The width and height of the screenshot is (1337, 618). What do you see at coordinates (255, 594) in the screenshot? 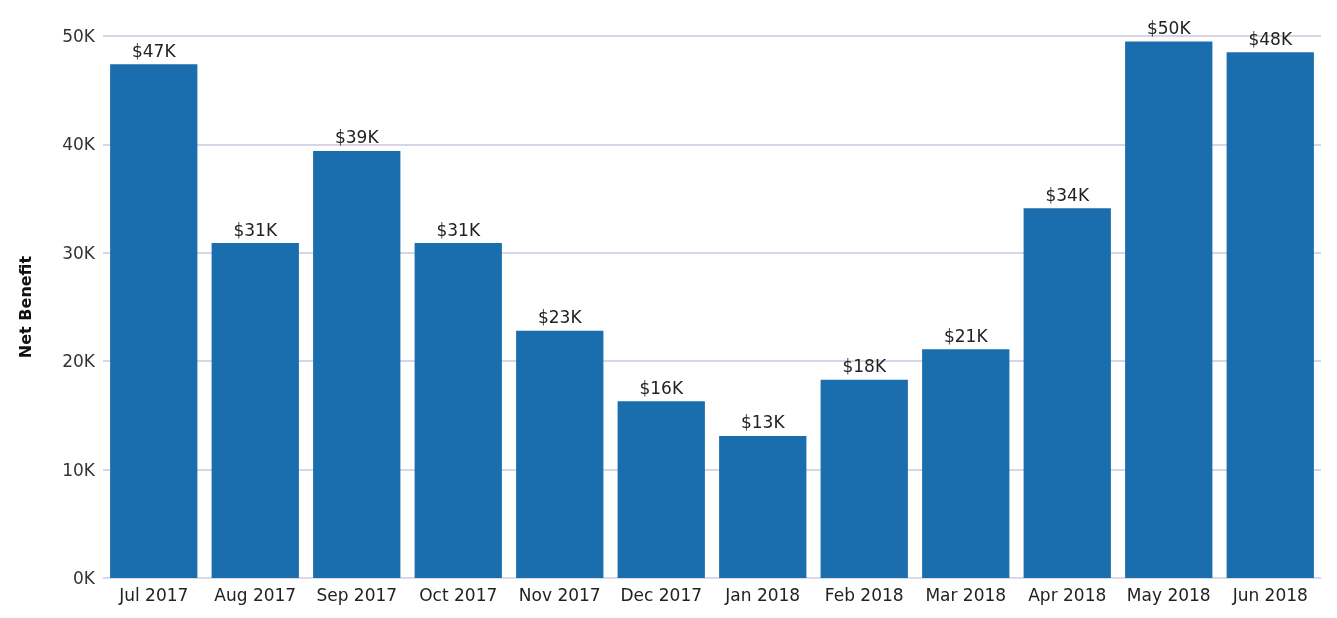
I see `x-tick-label: Aug 2017` at bounding box center [255, 594].